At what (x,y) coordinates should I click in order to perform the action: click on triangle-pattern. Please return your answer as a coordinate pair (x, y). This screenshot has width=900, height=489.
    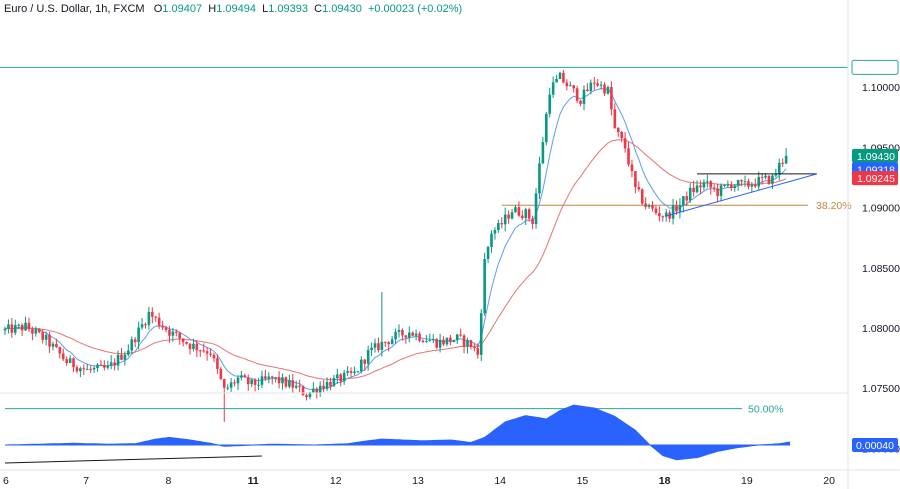
    Looking at the image, I should click on (742, 195).